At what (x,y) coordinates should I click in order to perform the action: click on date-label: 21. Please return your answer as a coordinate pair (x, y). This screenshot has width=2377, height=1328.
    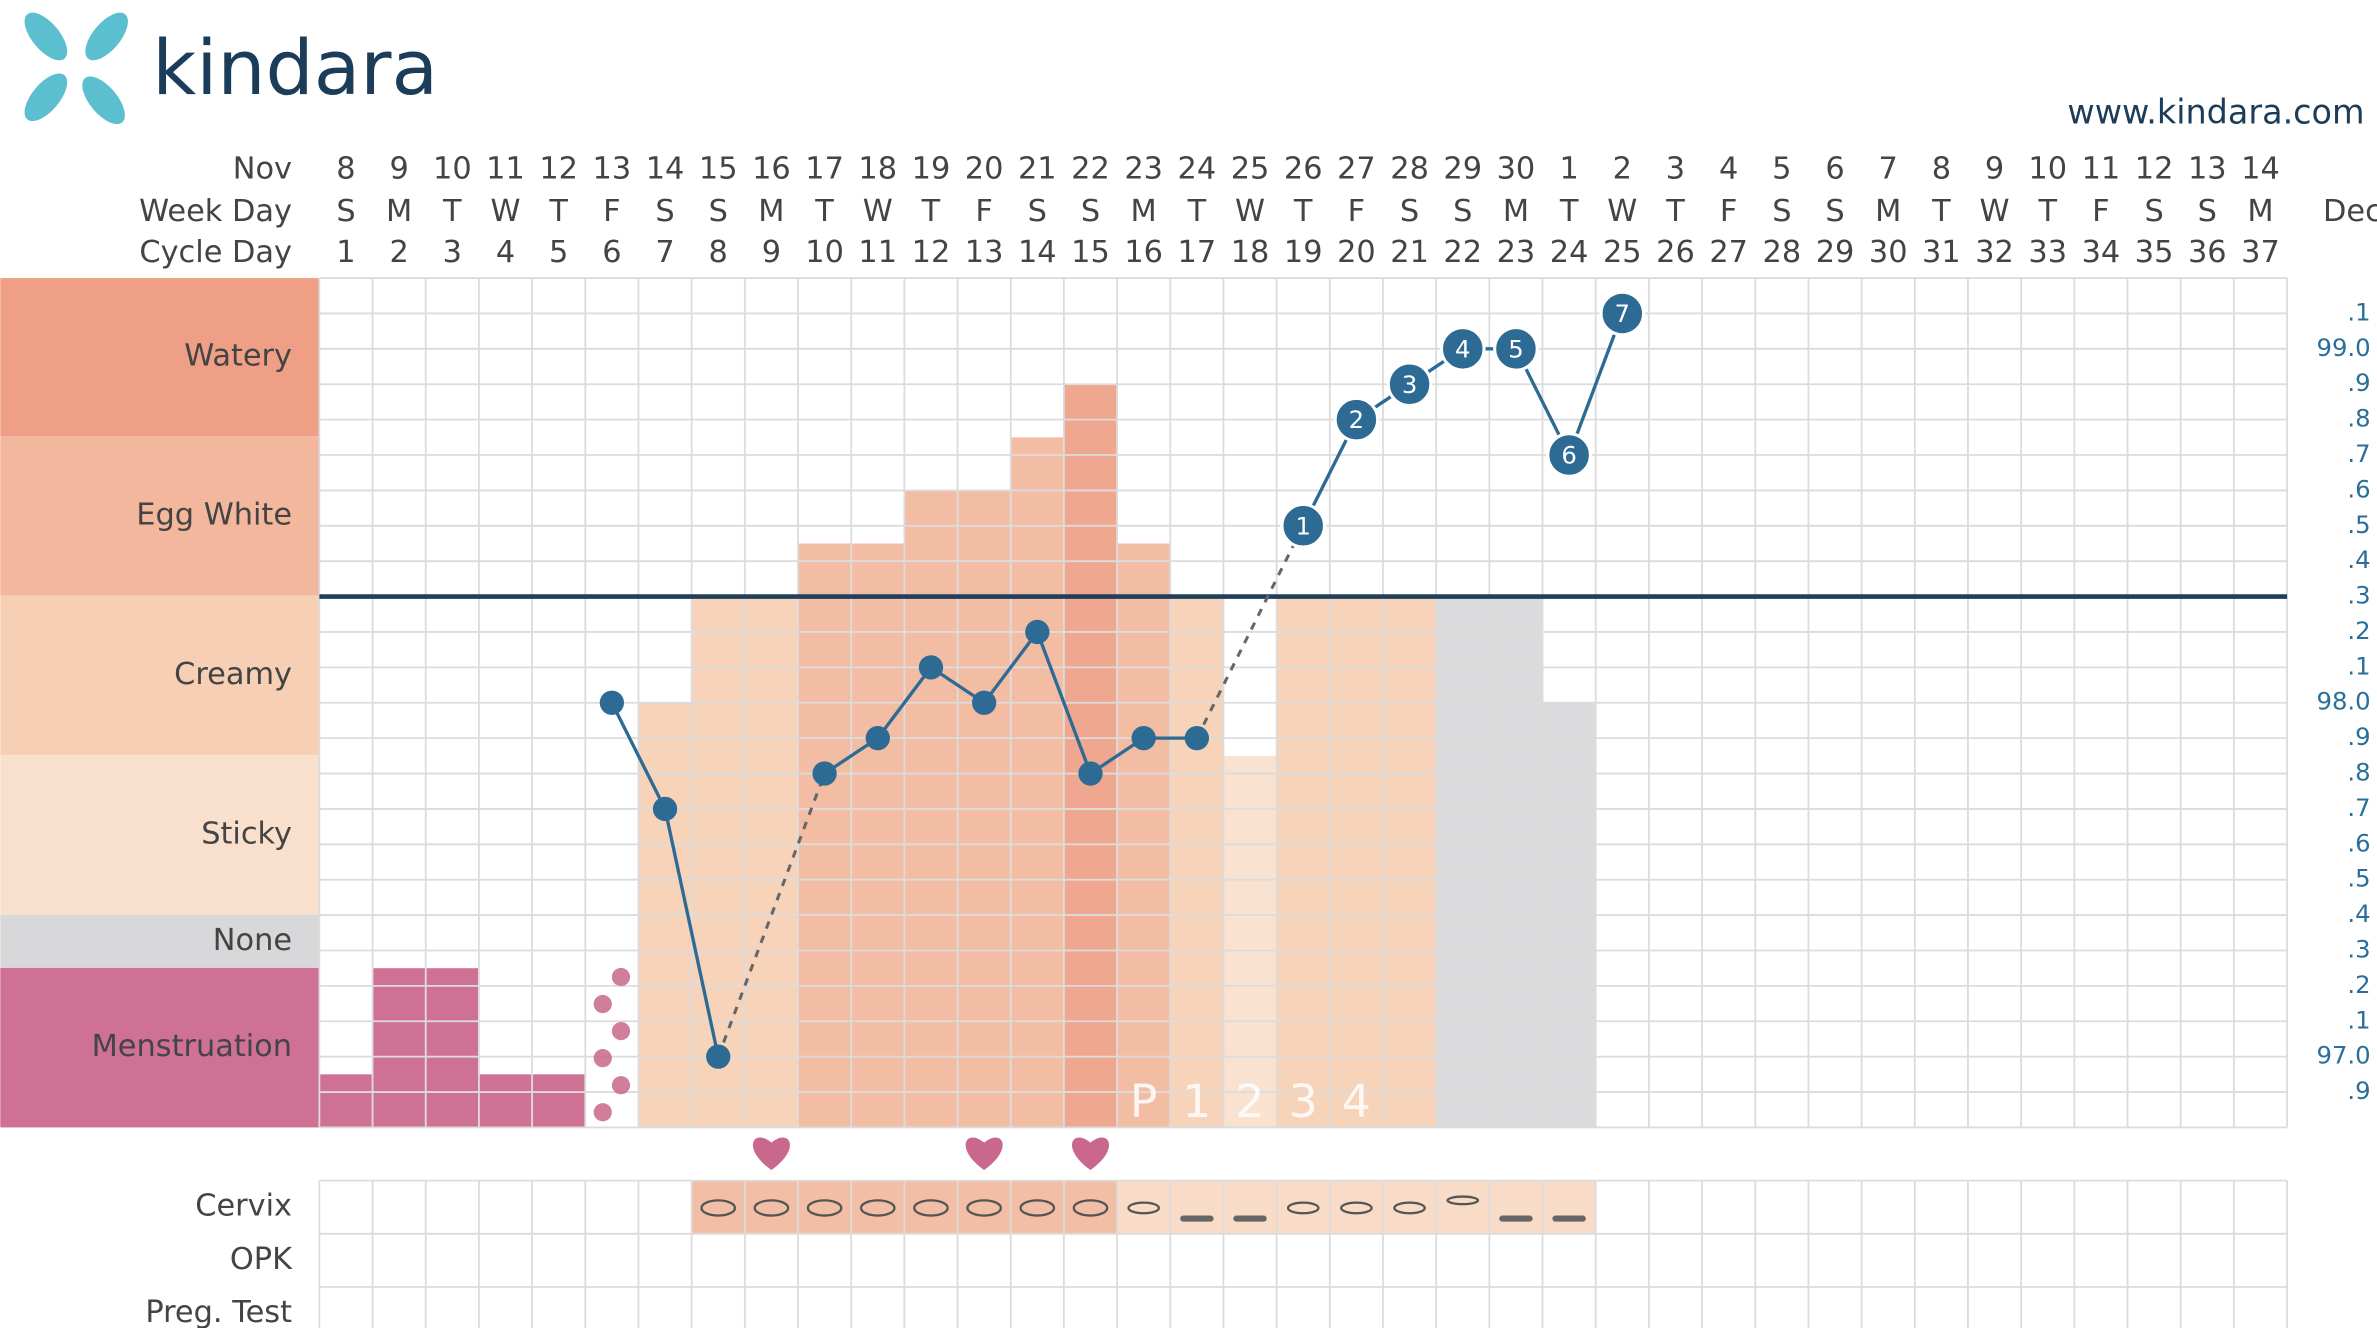
    Looking at the image, I should click on (1037, 169).